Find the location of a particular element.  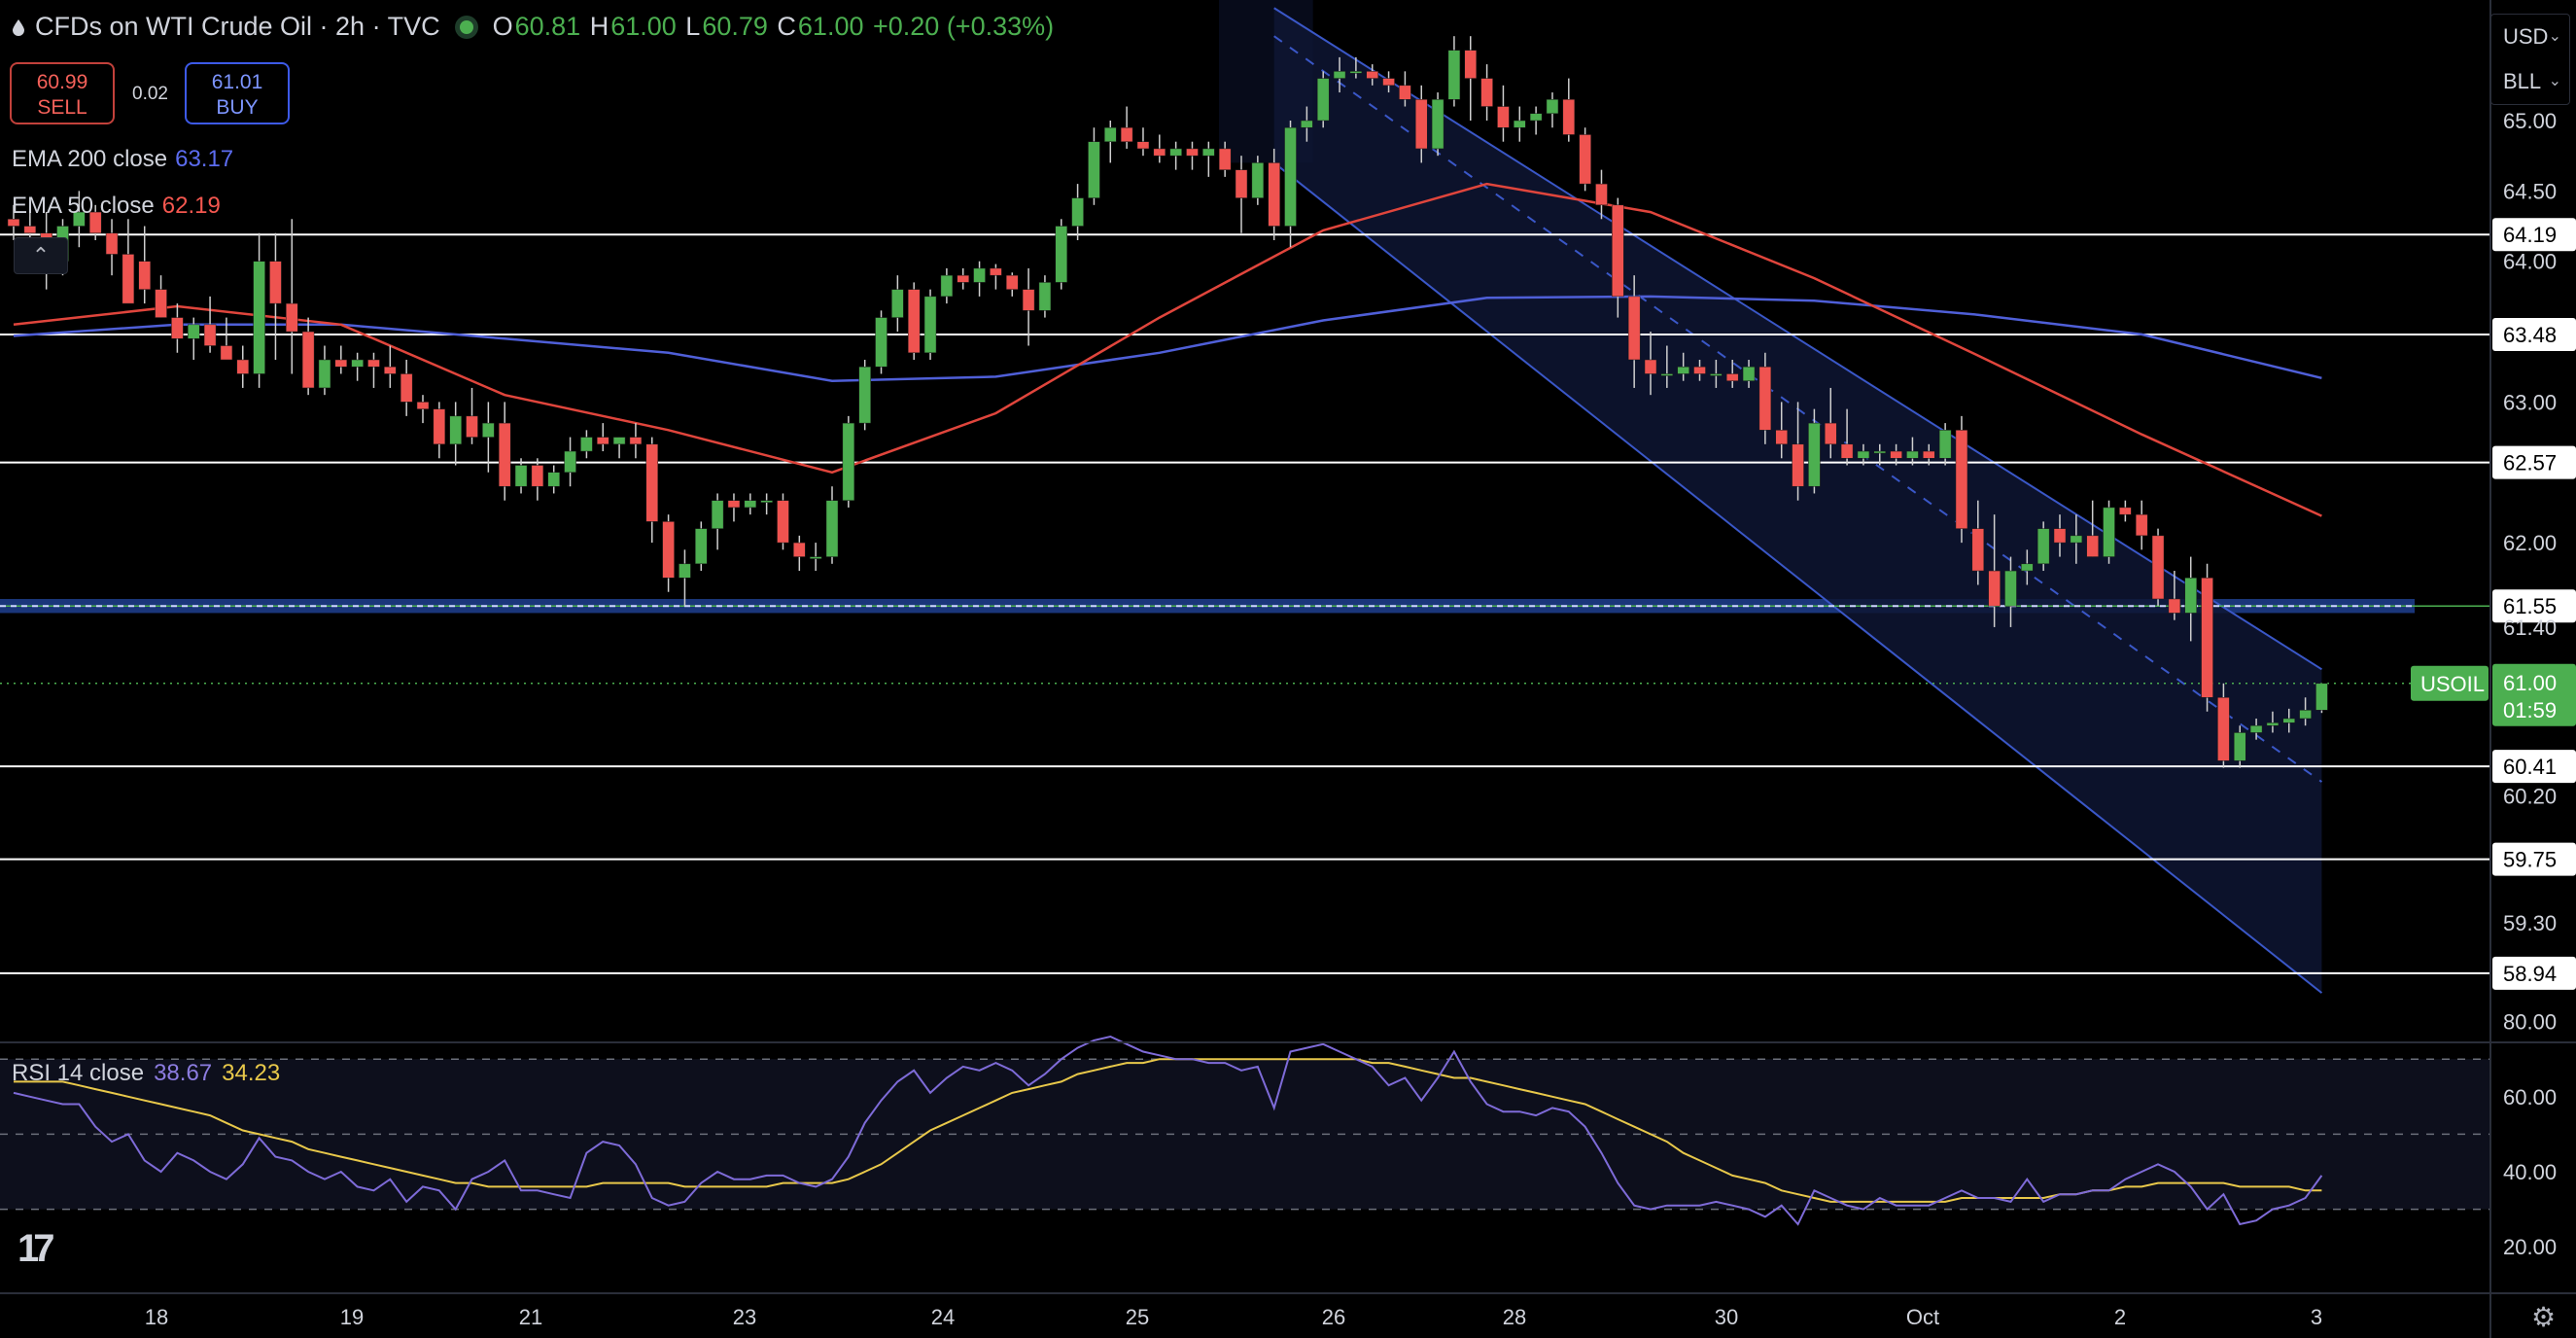

chevron-up-icon: ⌃ is located at coordinates (41, 255).